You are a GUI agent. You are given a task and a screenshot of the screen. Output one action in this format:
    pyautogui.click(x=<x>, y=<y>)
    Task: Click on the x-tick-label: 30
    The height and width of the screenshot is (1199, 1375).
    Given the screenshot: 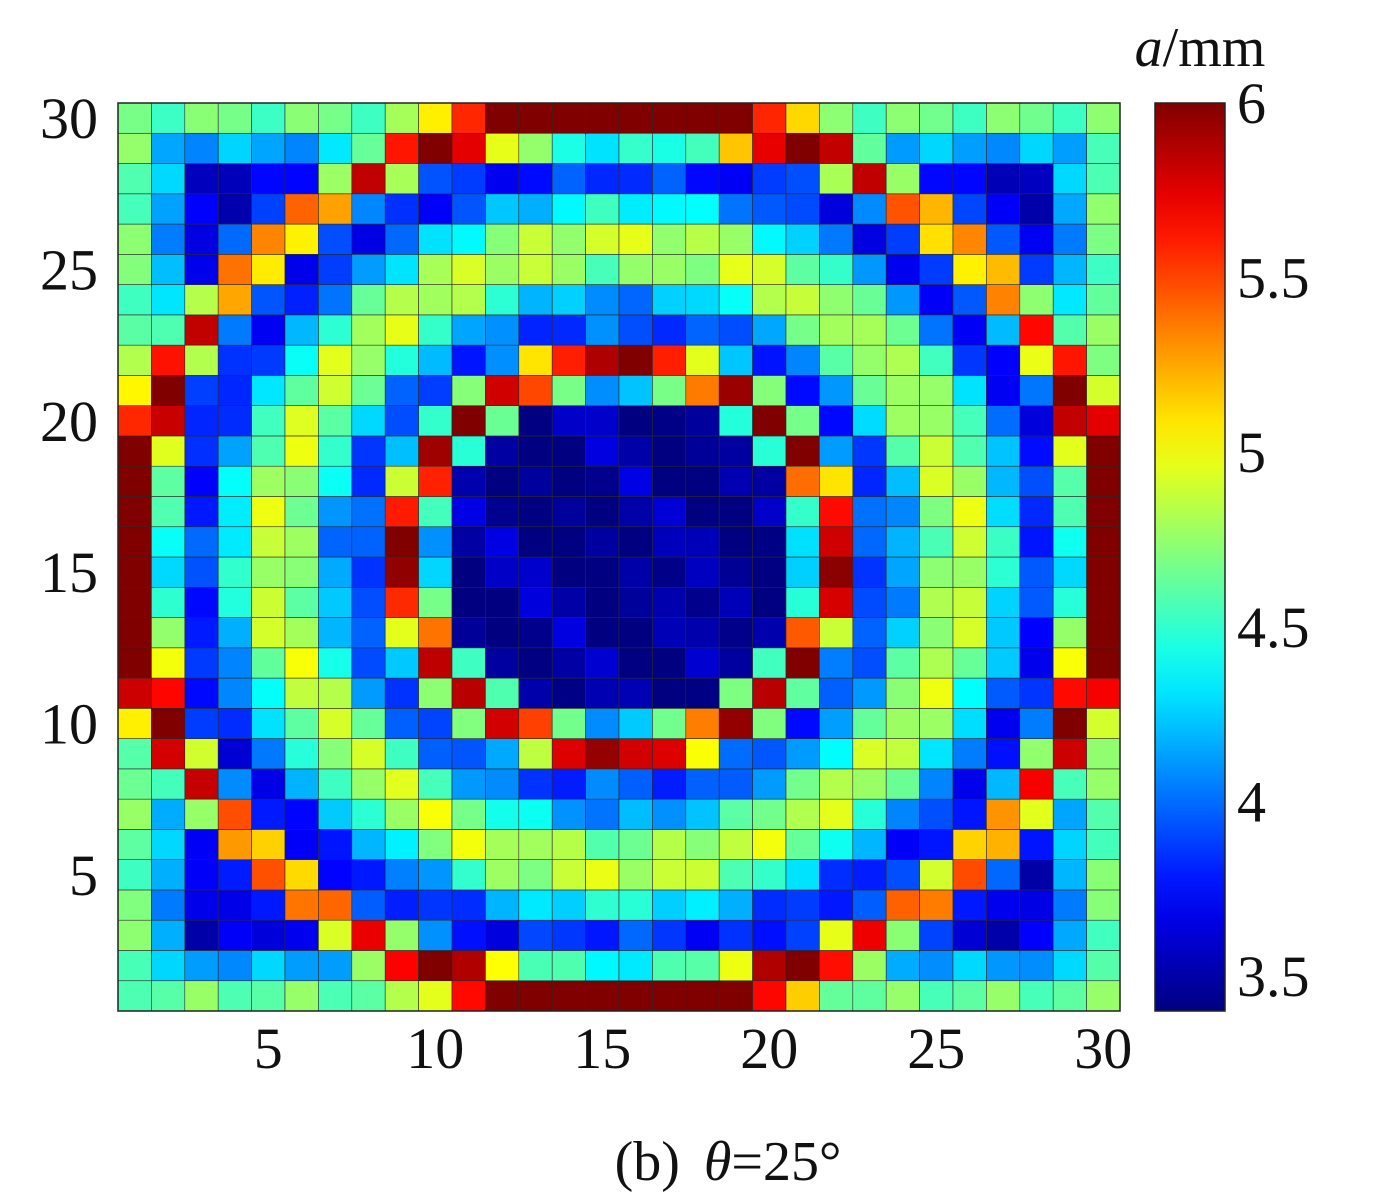 What is the action you would take?
    pyautogui.click(x=1103, y=1048)
    